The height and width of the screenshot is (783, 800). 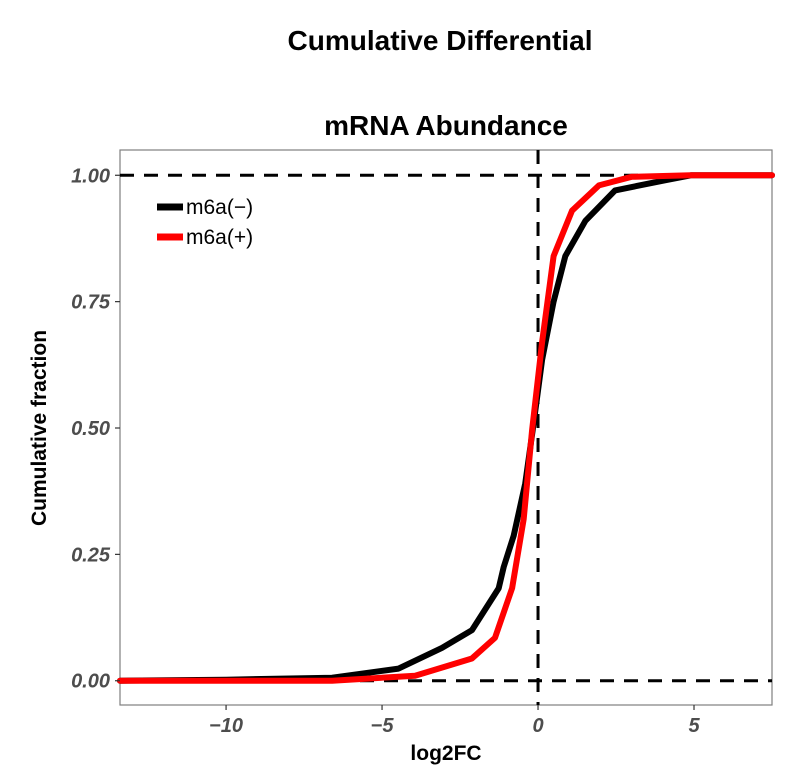 What do you see at coordinates (39, 428) in the screenshot?
I see `y-axis-label: Cumulative fraction` at bounding box center [39, 428].